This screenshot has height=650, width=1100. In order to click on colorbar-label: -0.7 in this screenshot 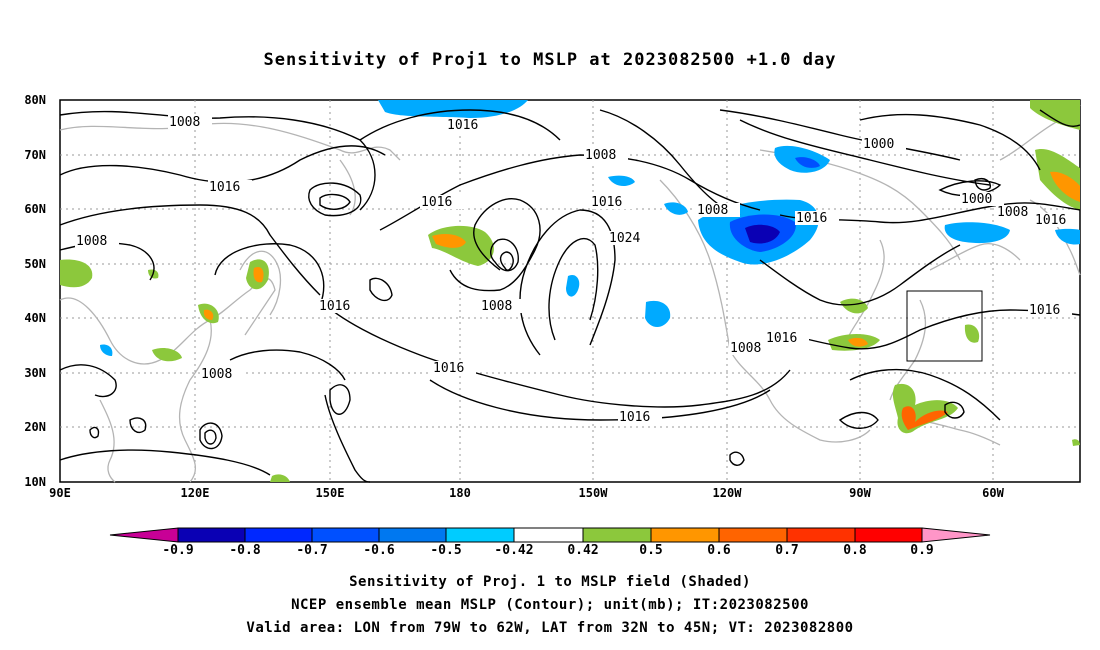, I will do `click(312, 550)`.